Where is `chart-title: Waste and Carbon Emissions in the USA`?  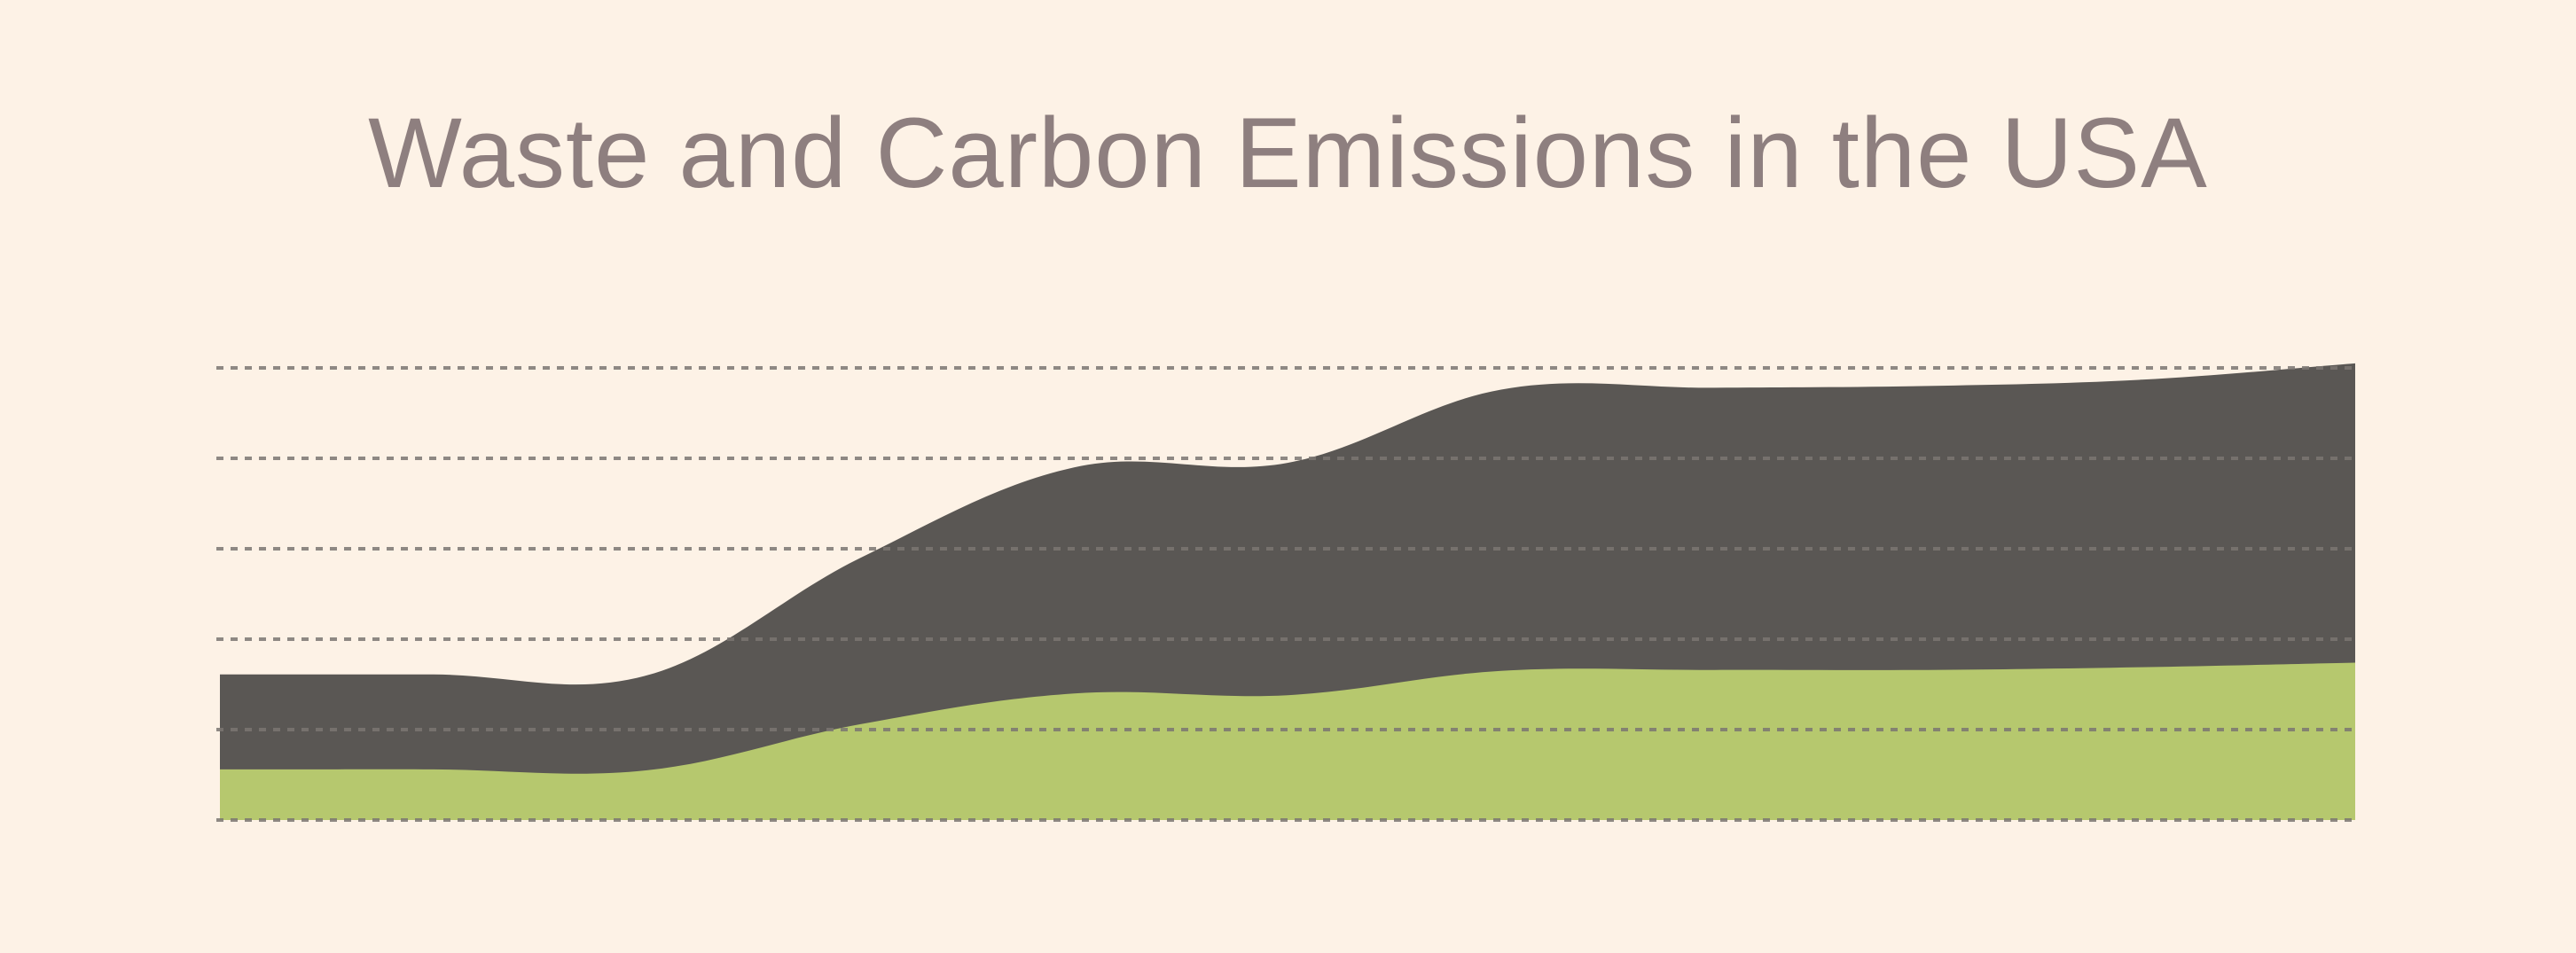
chart-title: Waste and Carbon Emissions in the USA is located at coordinates (1288, 153).